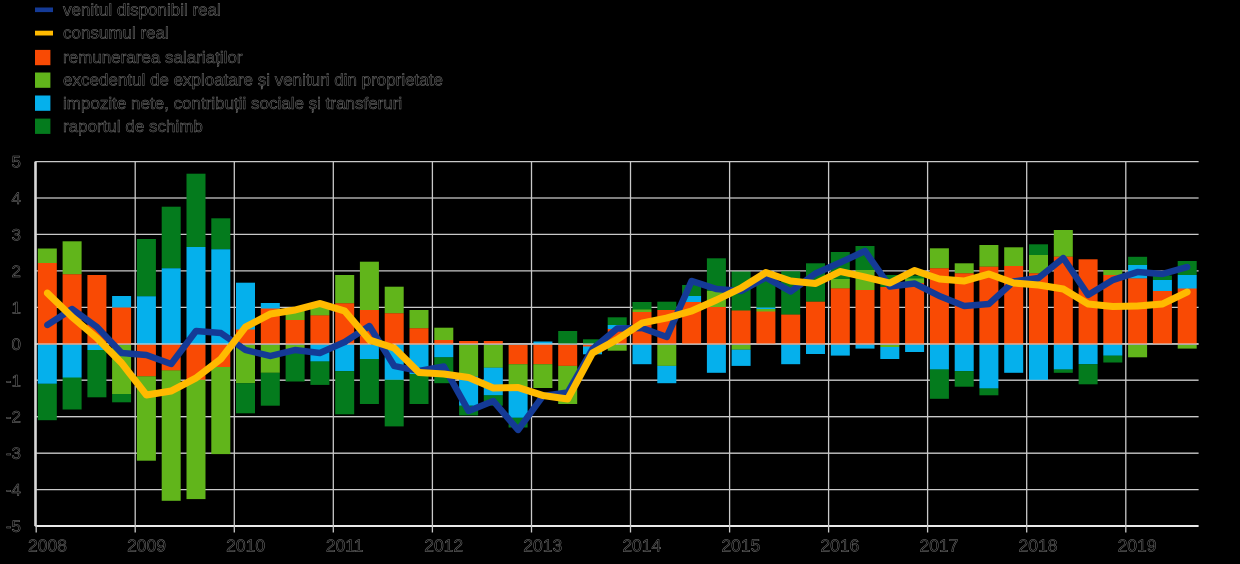  I want to click on svg-text: -1, so click(13, 380).